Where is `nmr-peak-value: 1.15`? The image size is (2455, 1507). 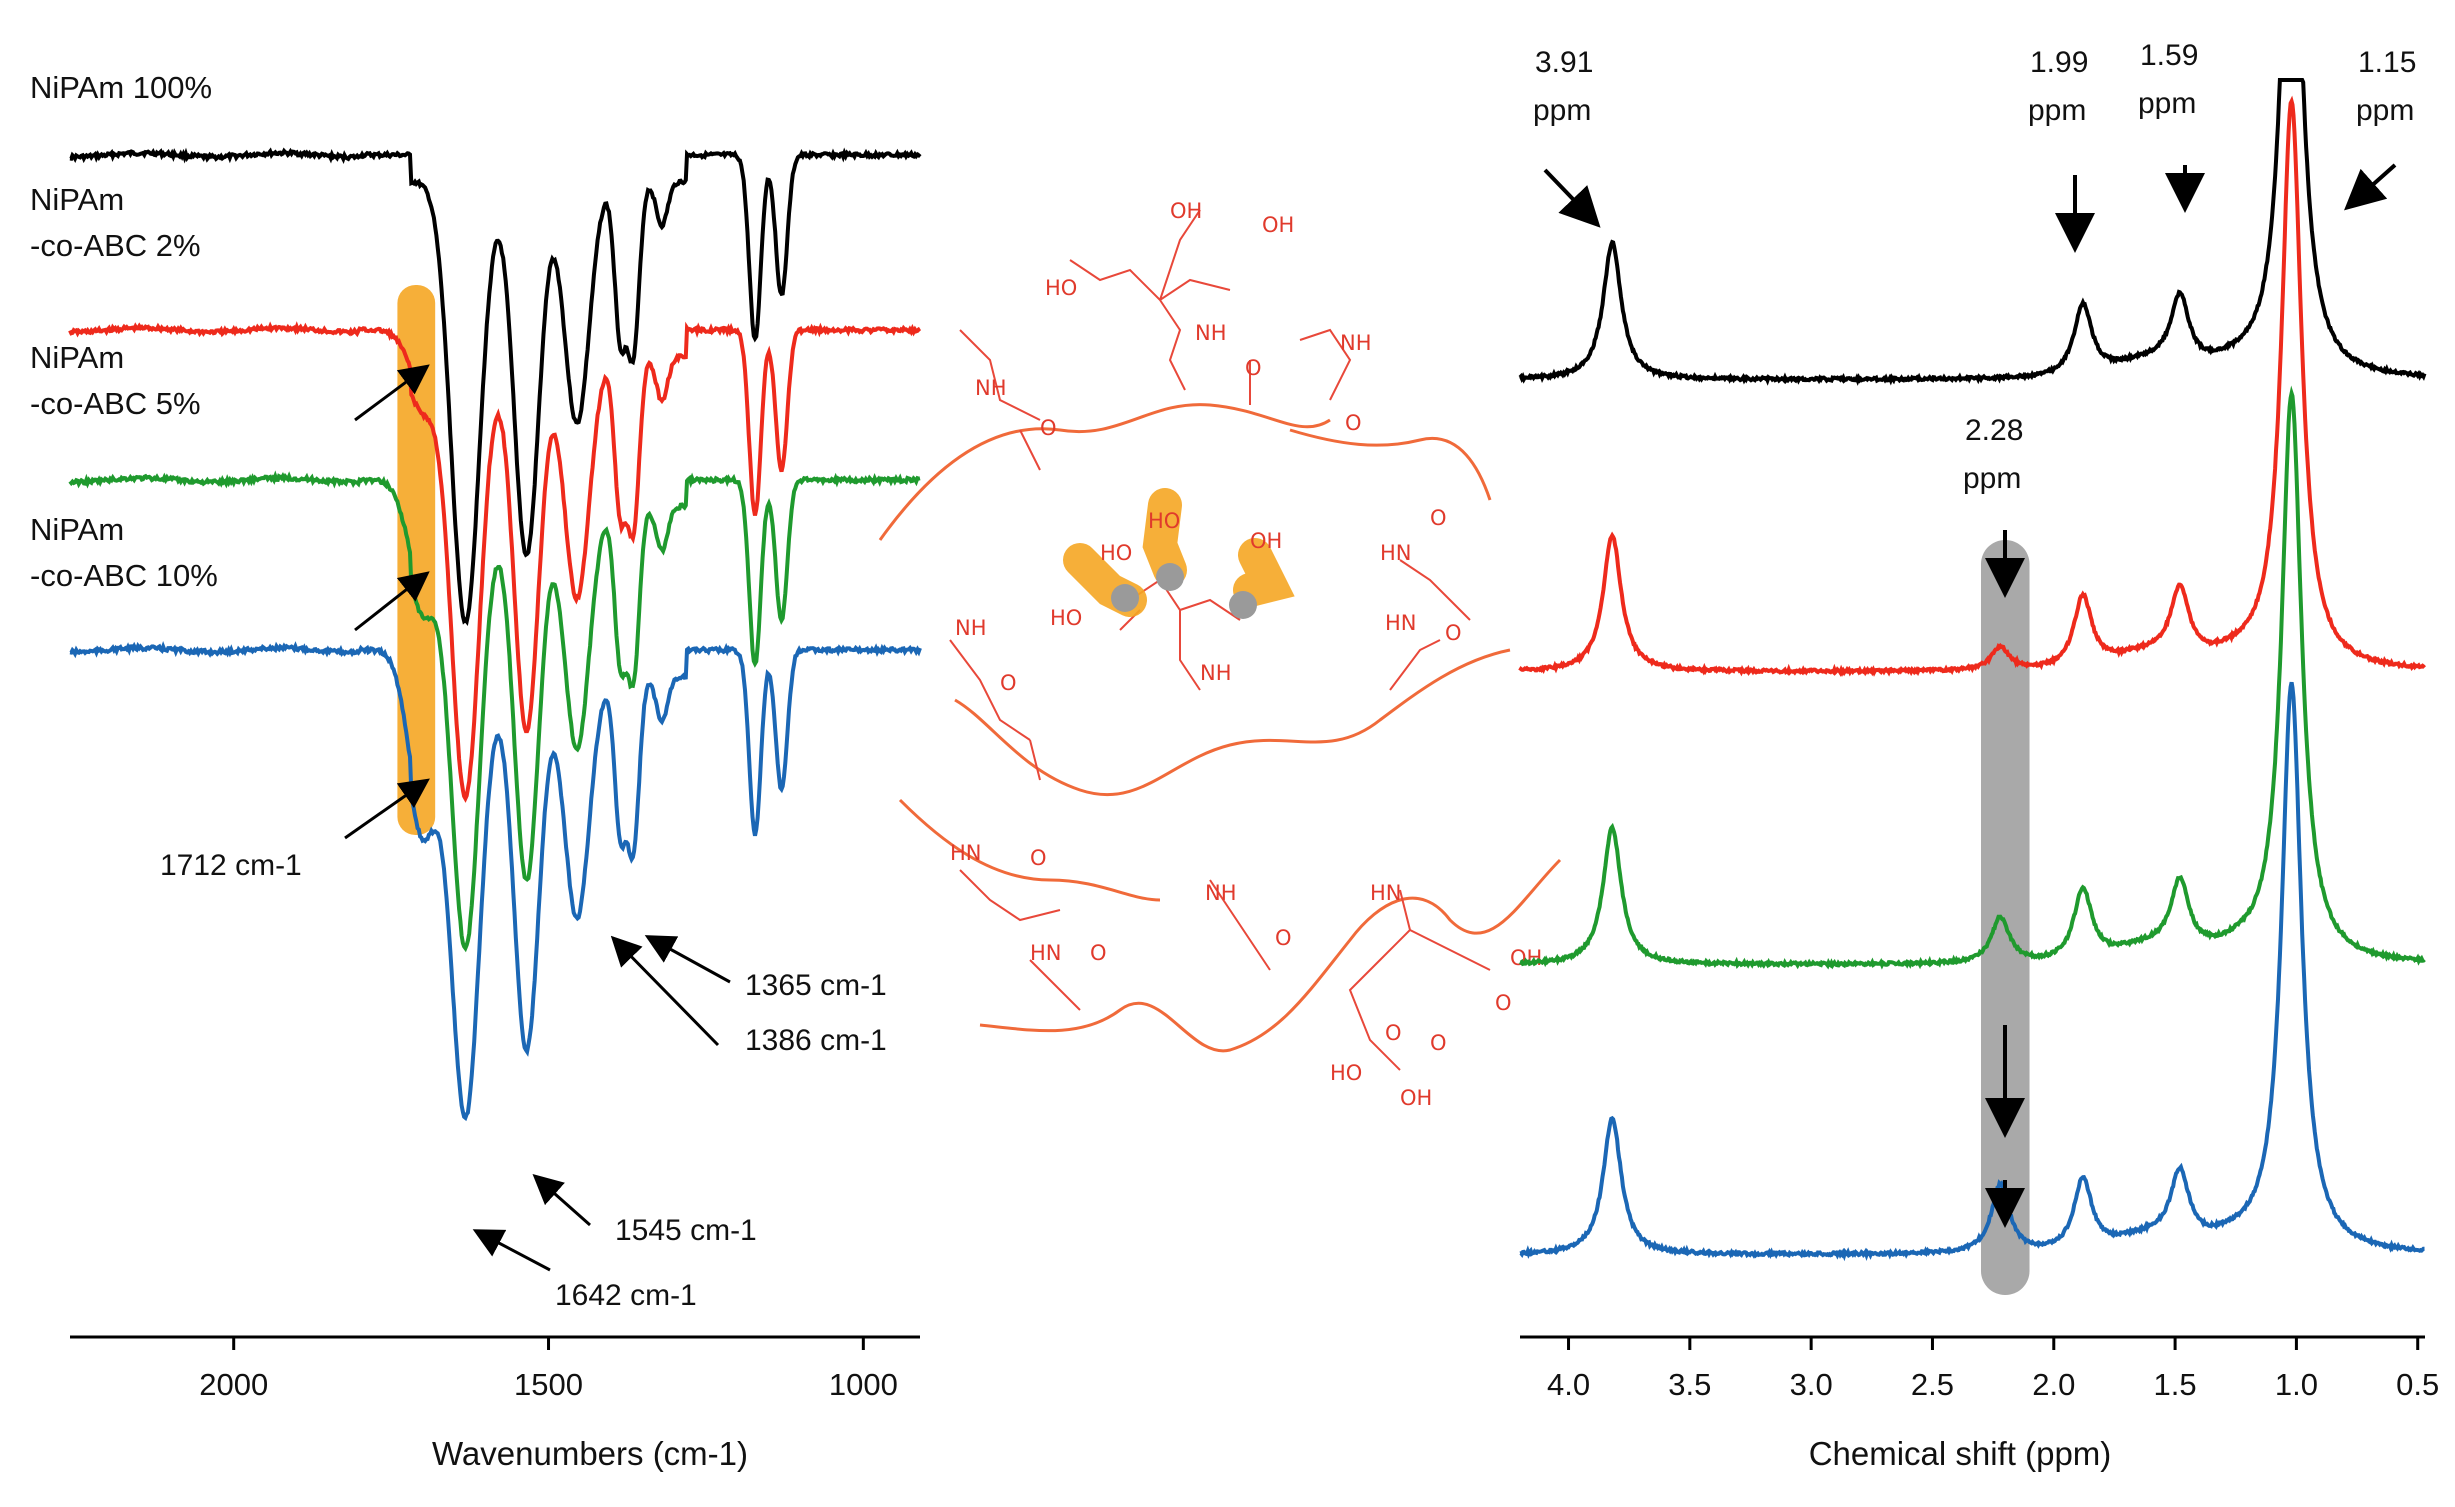 nmr-peak-value: 1.15 is located at coordinates (2387, 62).